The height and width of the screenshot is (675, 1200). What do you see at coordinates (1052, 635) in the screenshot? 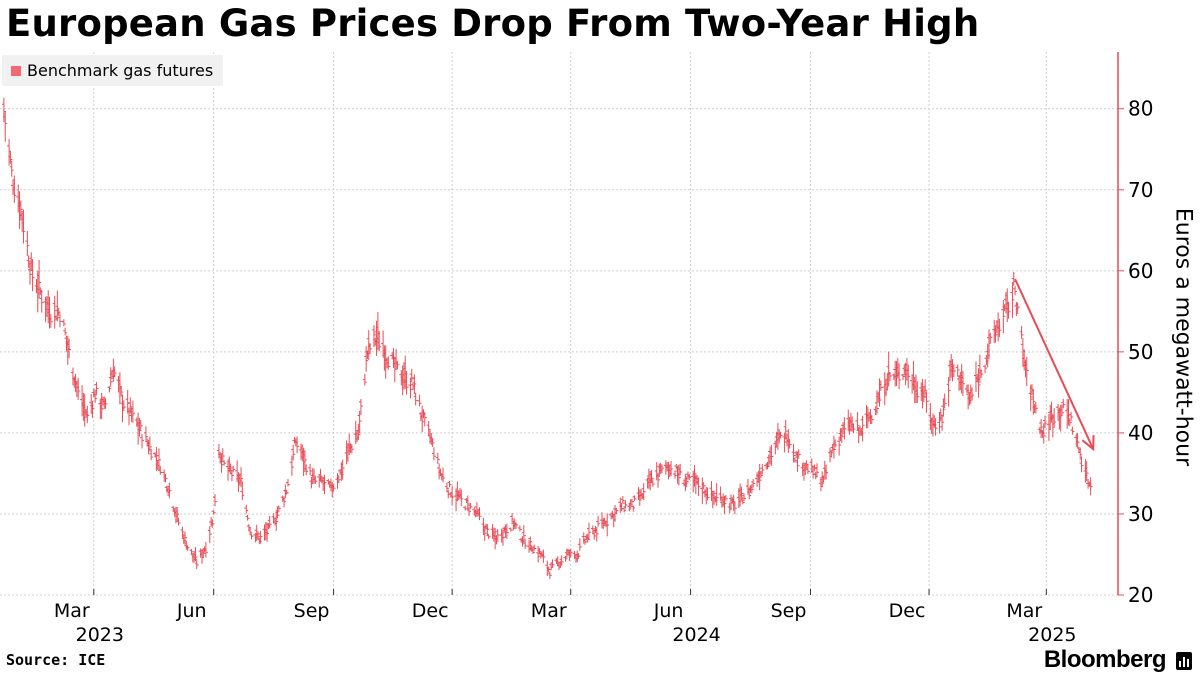
I see `x-year-label: 2025` at bounding box center [1052, 635].